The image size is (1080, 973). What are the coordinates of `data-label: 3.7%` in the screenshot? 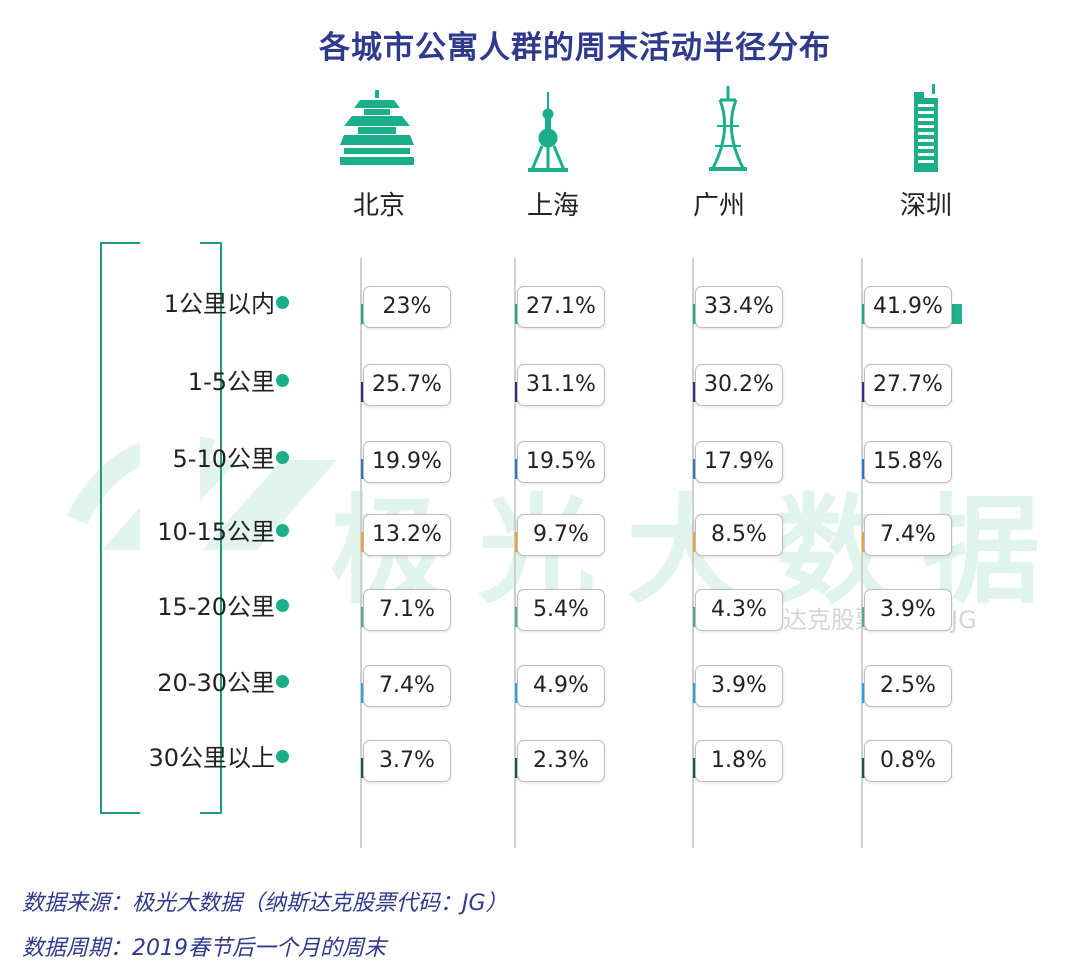 It's located at (407, 761).